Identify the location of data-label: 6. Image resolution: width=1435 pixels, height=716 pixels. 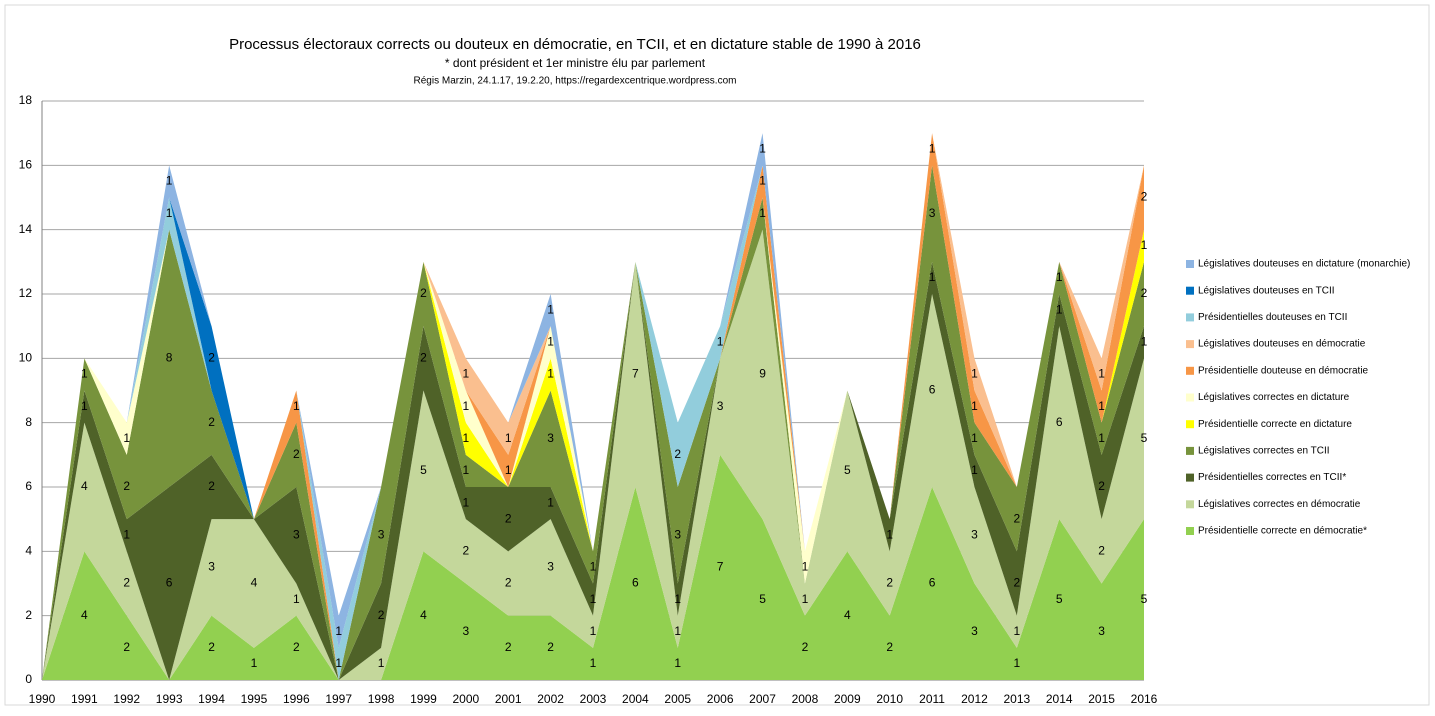
(635, 583).